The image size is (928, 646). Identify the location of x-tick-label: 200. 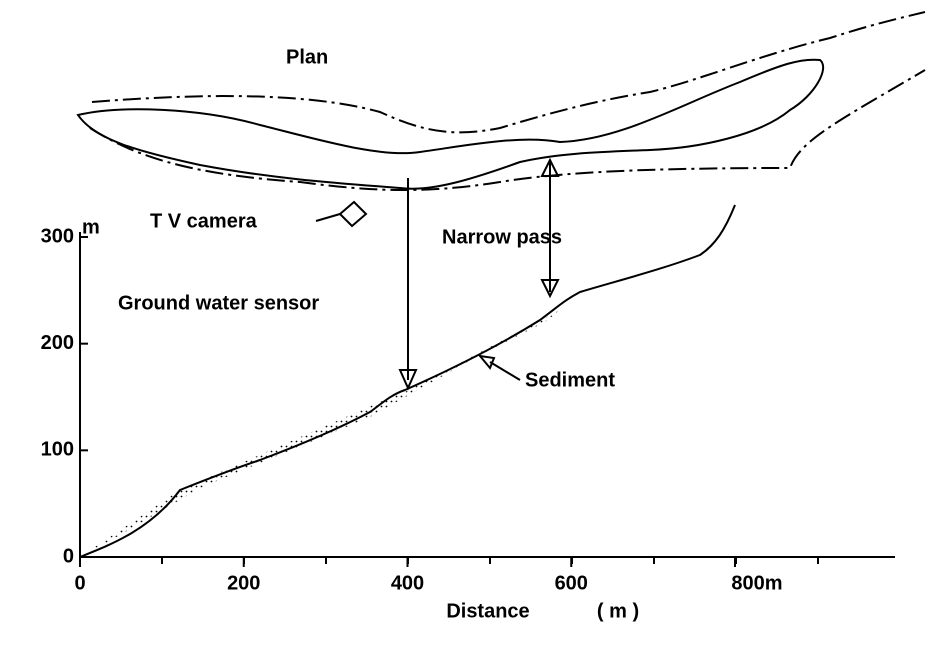
(243, 583).